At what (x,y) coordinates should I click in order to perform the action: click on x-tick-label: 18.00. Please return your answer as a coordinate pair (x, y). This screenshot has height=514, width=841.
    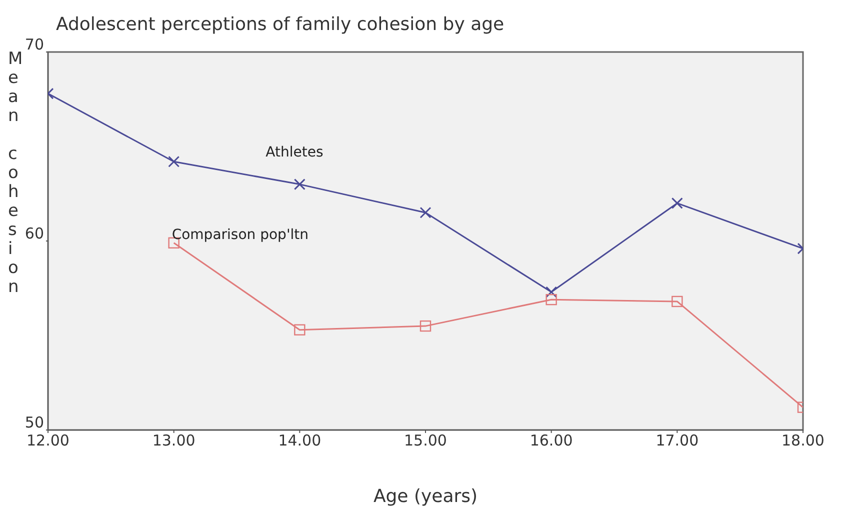
    Looking at the image, I should click on (803, 441).